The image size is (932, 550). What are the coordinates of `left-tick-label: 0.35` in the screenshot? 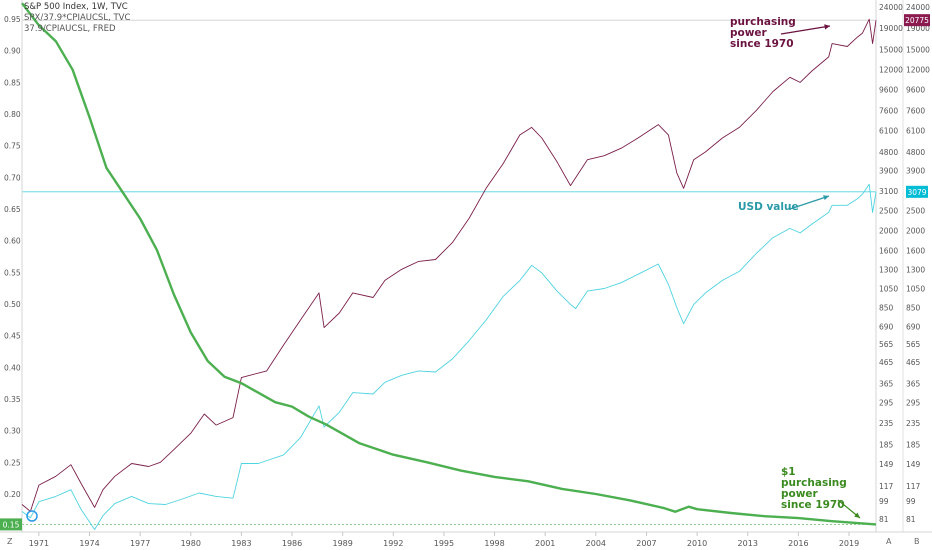 It's located at (12, 399).